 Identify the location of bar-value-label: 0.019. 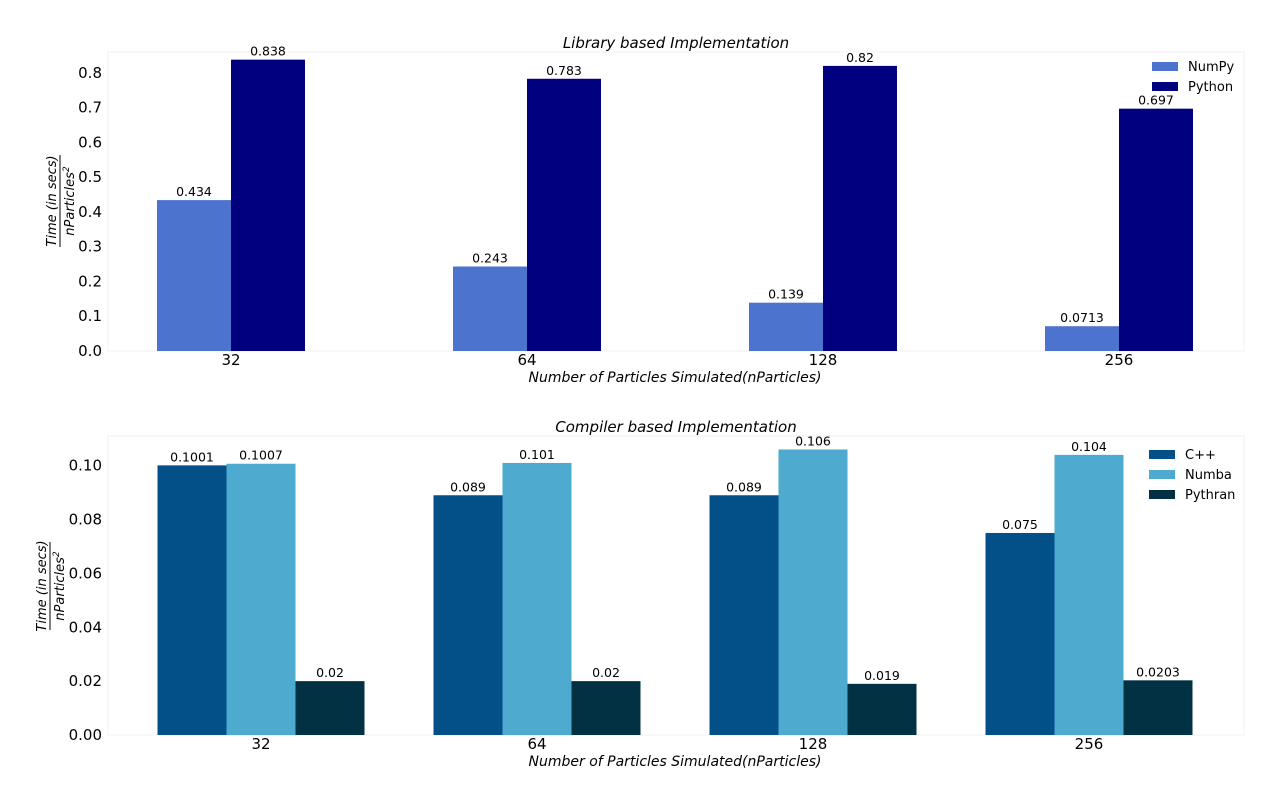
(882, 675).